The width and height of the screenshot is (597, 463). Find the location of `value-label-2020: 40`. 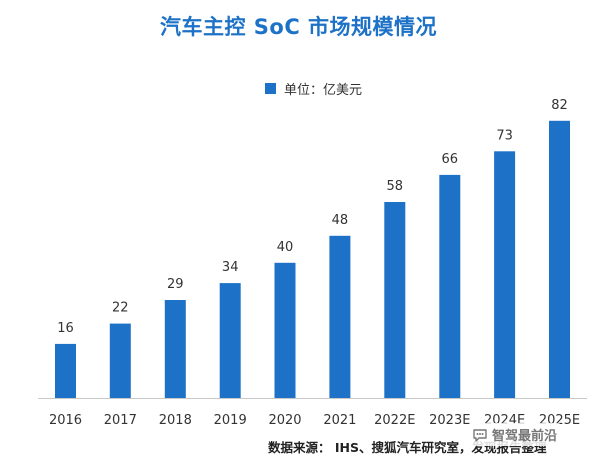

value-label-2020: 40 is located at coordinates (285, 247).